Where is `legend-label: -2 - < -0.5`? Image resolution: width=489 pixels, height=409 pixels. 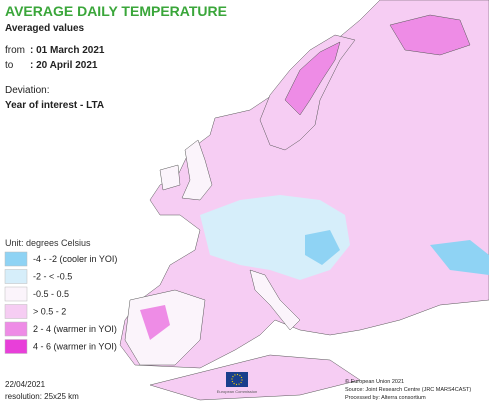
legend-label: -2 - < -0.5 is located at coordinates (52, 277).